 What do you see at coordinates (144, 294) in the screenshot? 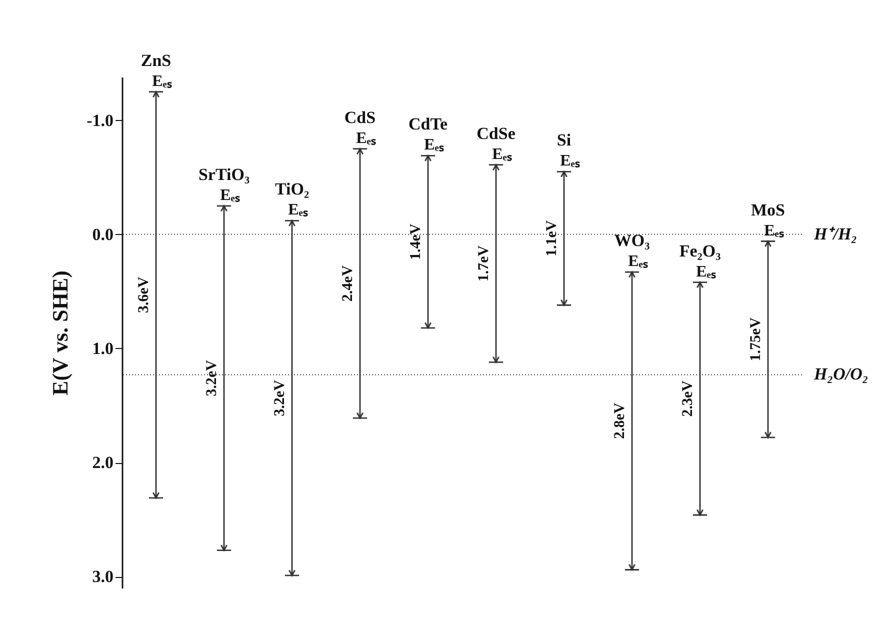
I see `annotation: 3.6eV` at bounding box center [144, 294].